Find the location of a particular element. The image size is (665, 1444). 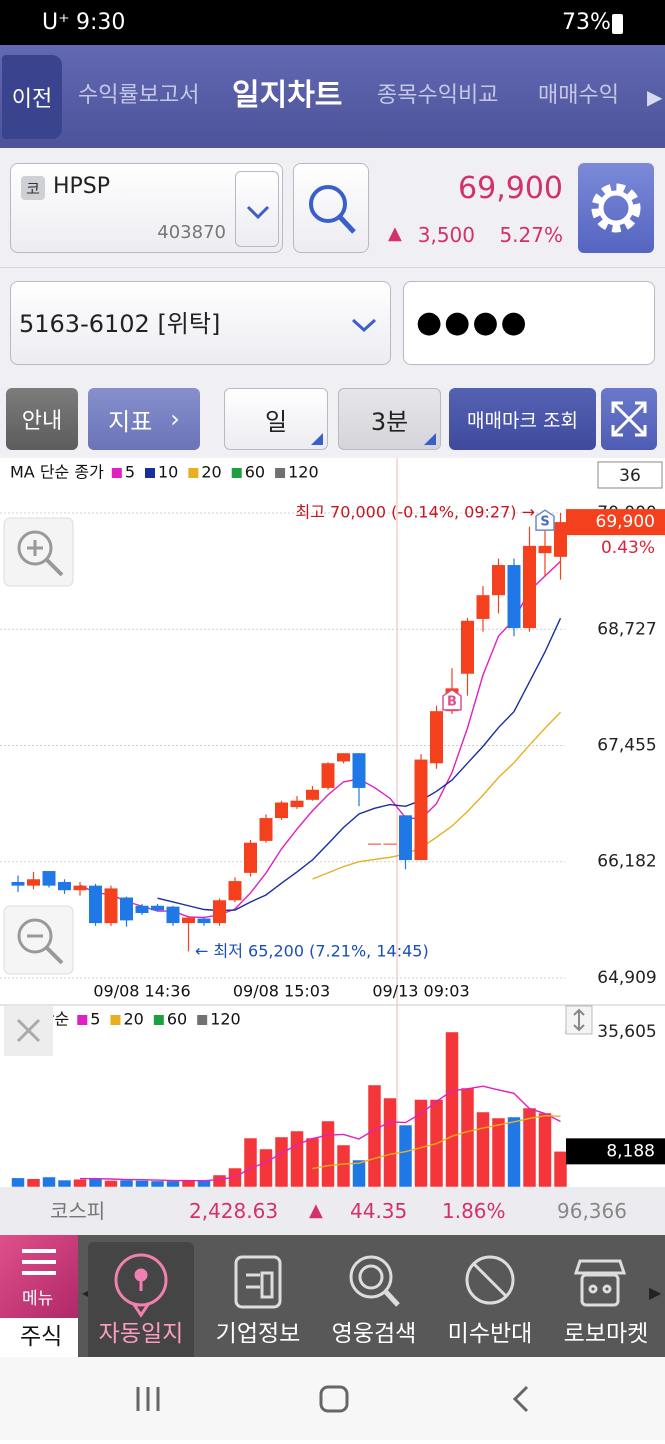

dropdown is located at coordinates (257, 209).